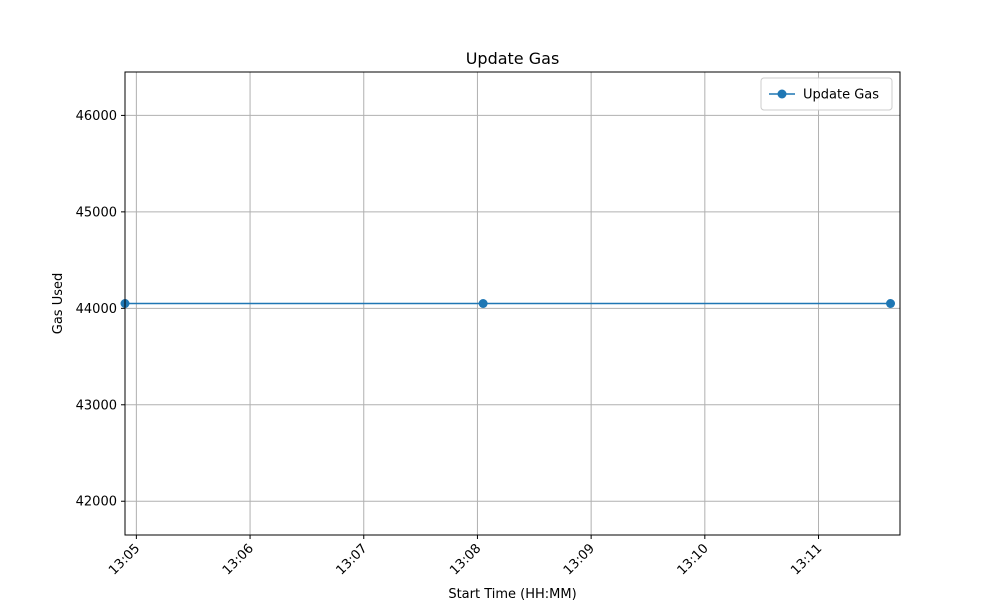  What do you see at coordinates (96, 116) in the screenshot?
I see `y-tick-label: 46000` at bounding box center [96, 116].